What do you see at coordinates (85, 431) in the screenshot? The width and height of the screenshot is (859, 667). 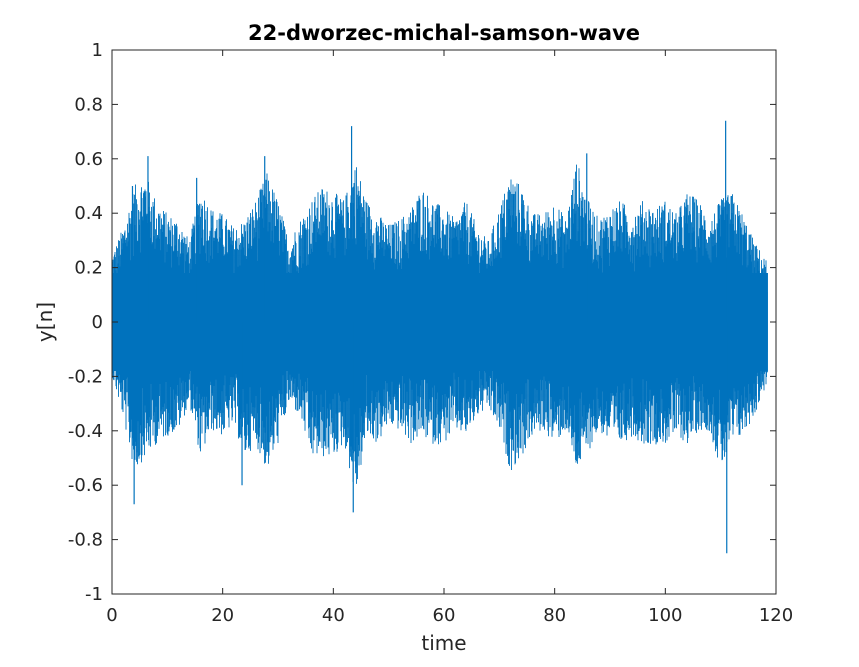 I see `y-tick-label: -0.4` at bounding box center [85, 431].